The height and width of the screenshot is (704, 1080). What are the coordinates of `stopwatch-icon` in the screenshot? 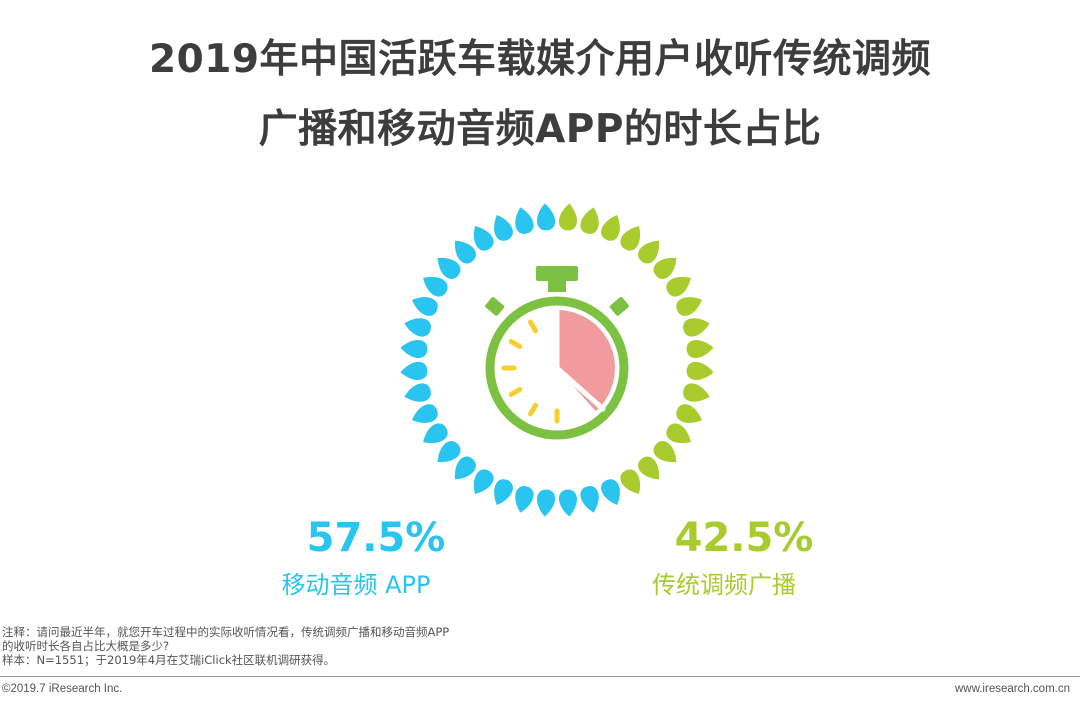 It's located at (557, 353).